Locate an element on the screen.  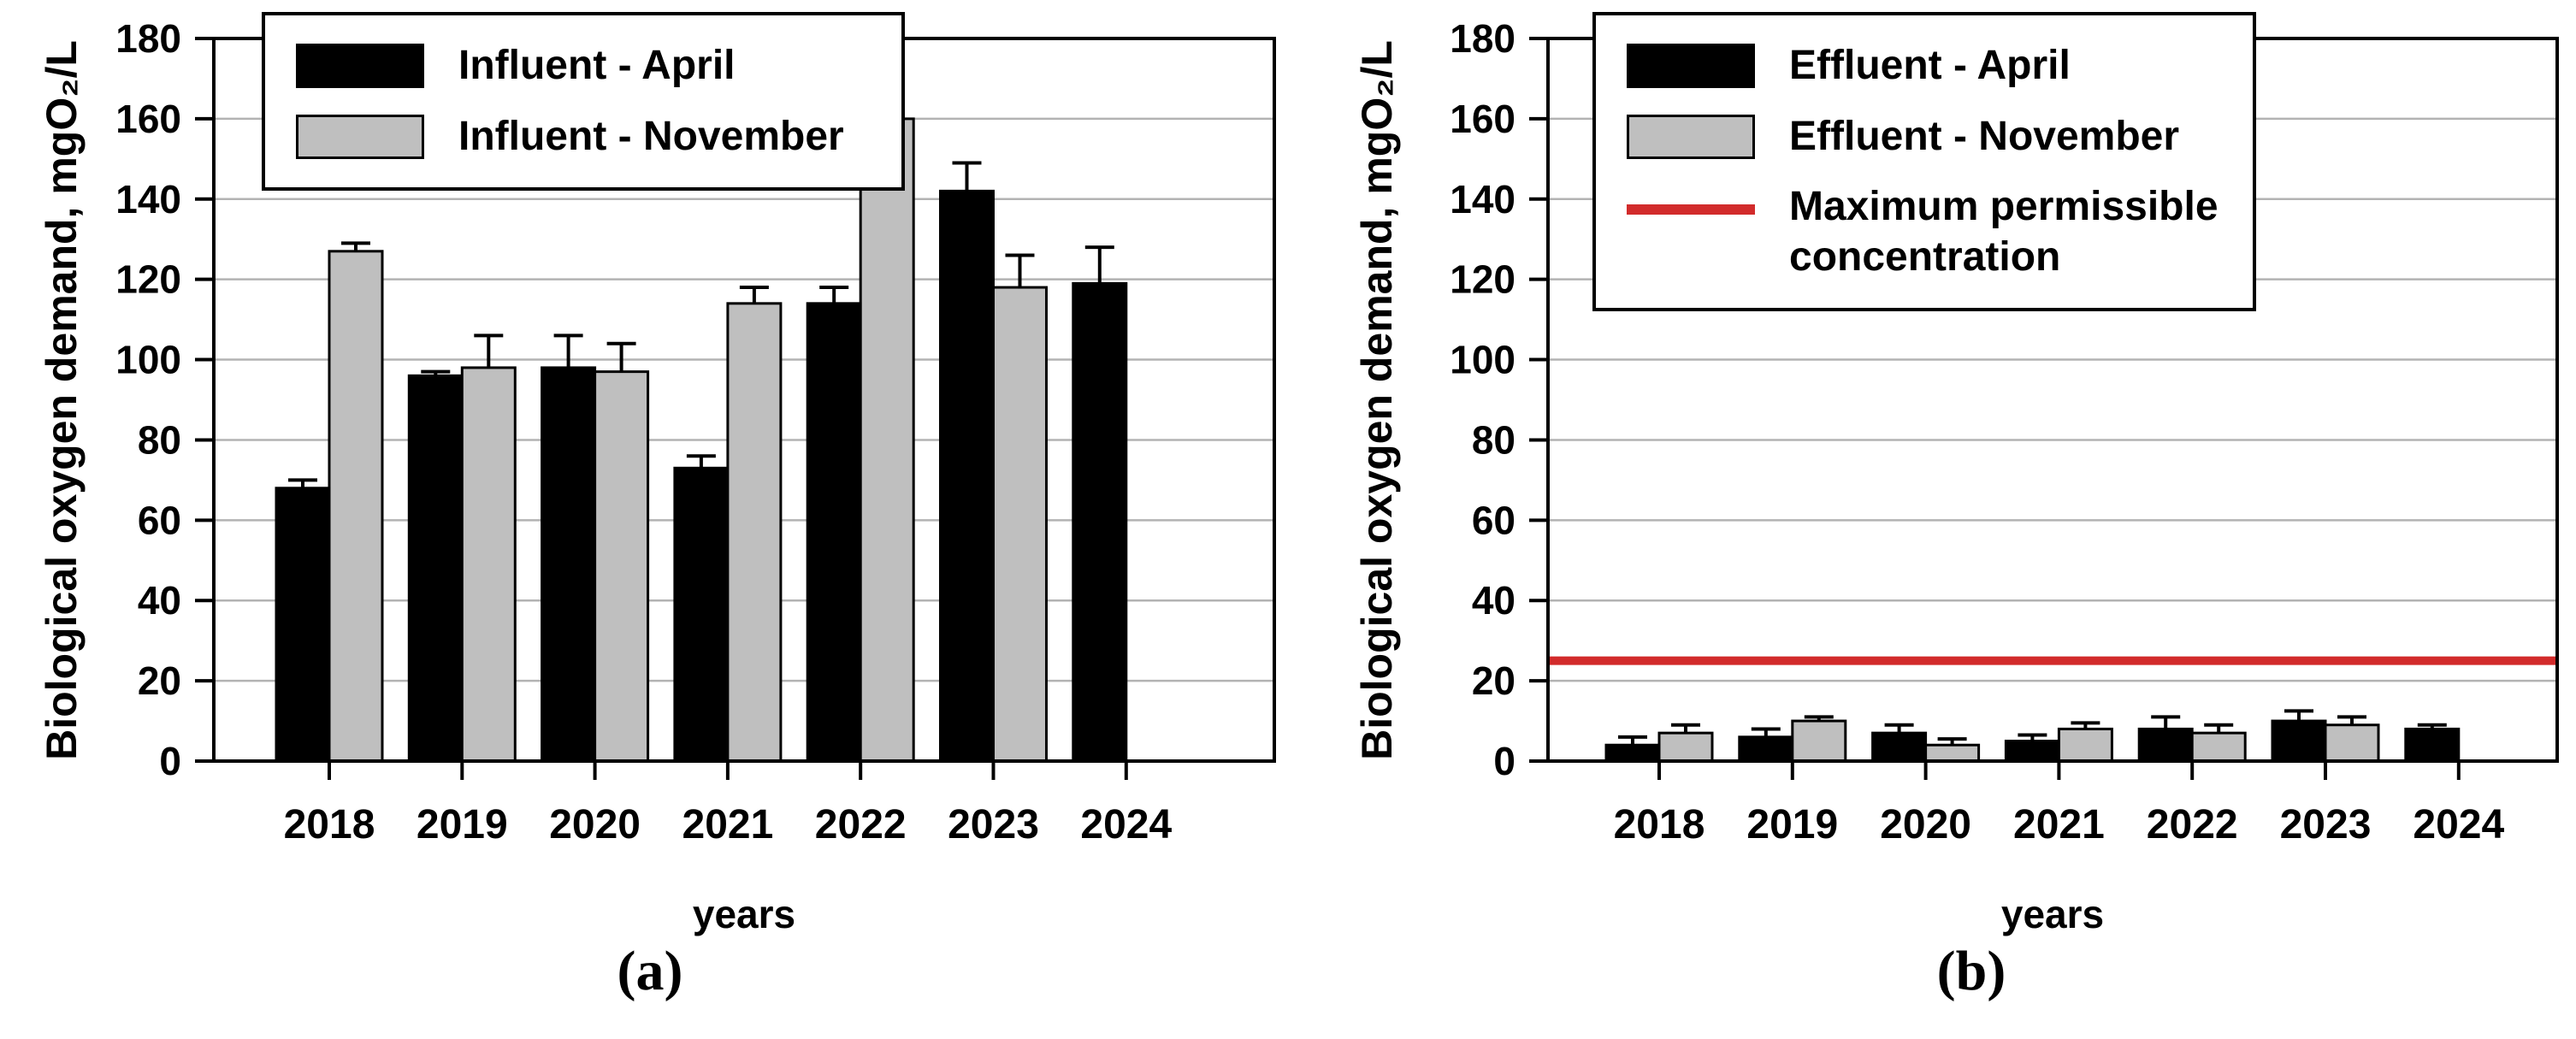
bar-2022-effluent-april is located at coordinates (2165, 745).